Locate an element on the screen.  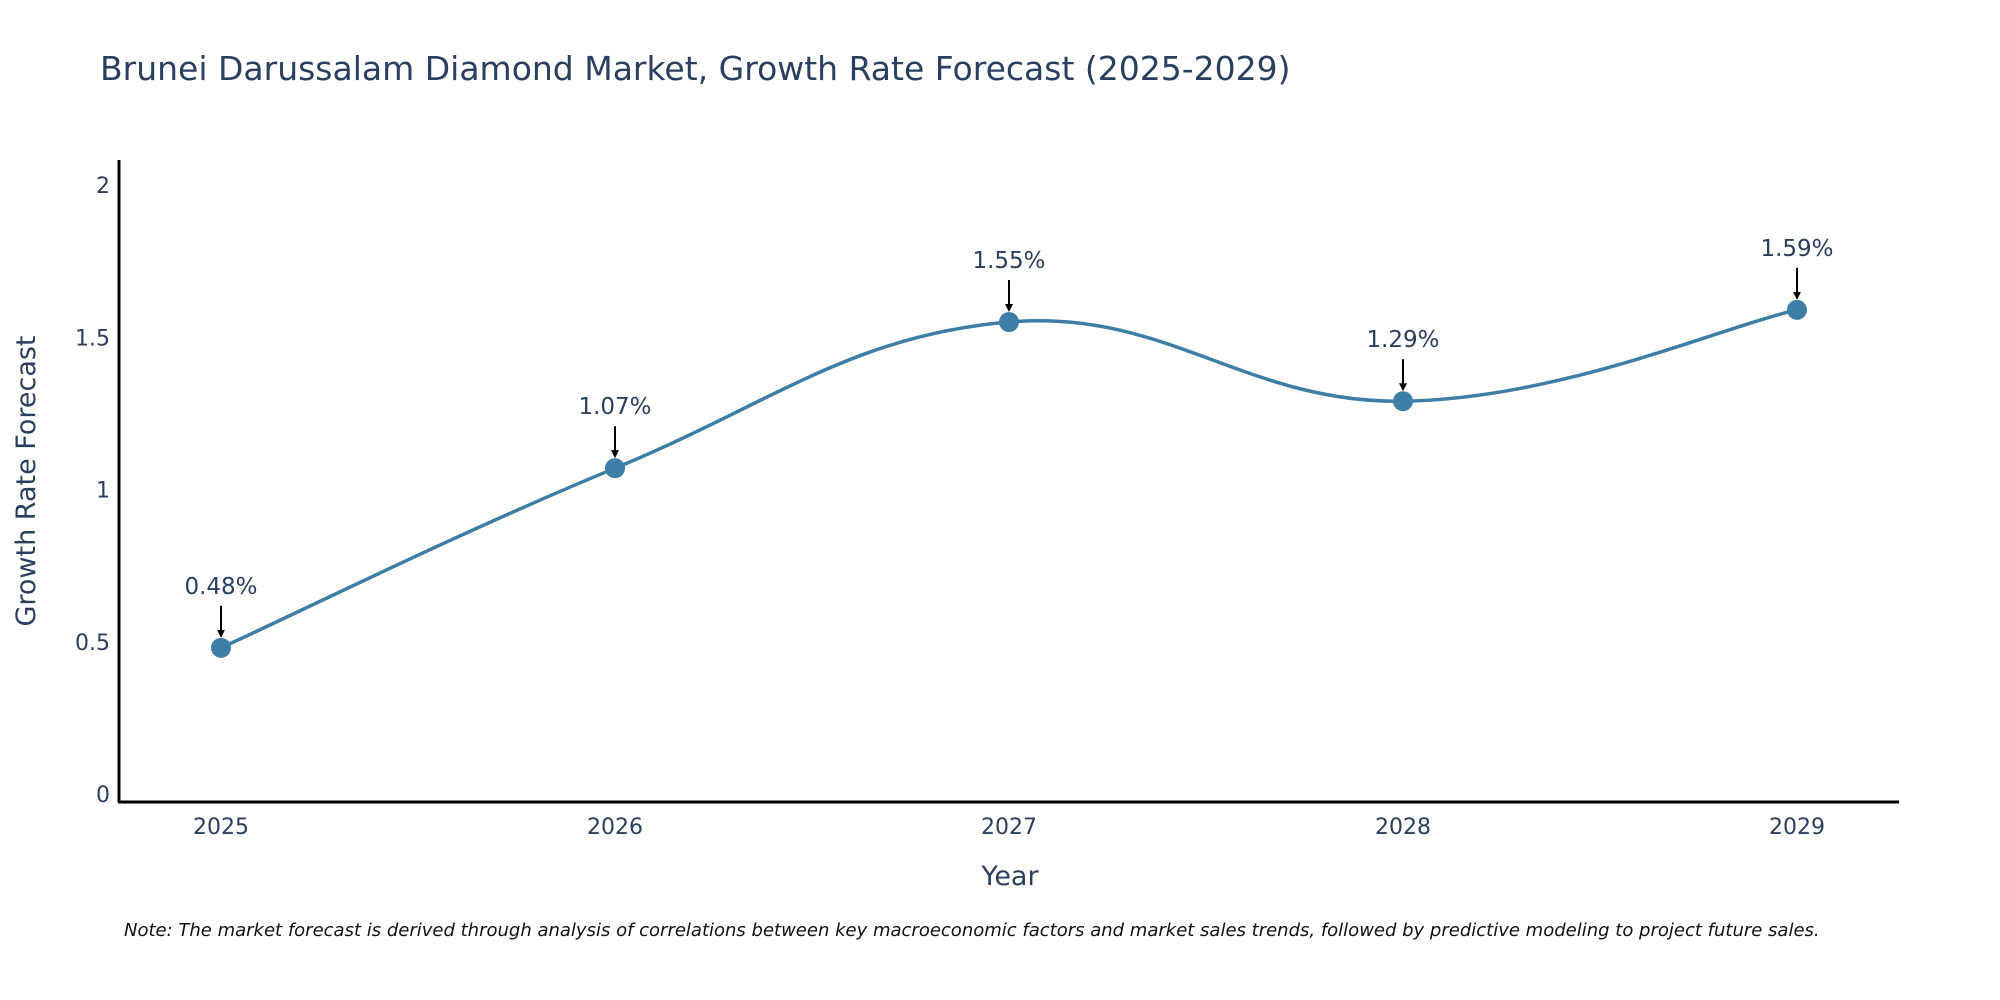
x-axis-ticks: 2025 2026 2027 2028 2029 is located at coordinates (1009, 827).